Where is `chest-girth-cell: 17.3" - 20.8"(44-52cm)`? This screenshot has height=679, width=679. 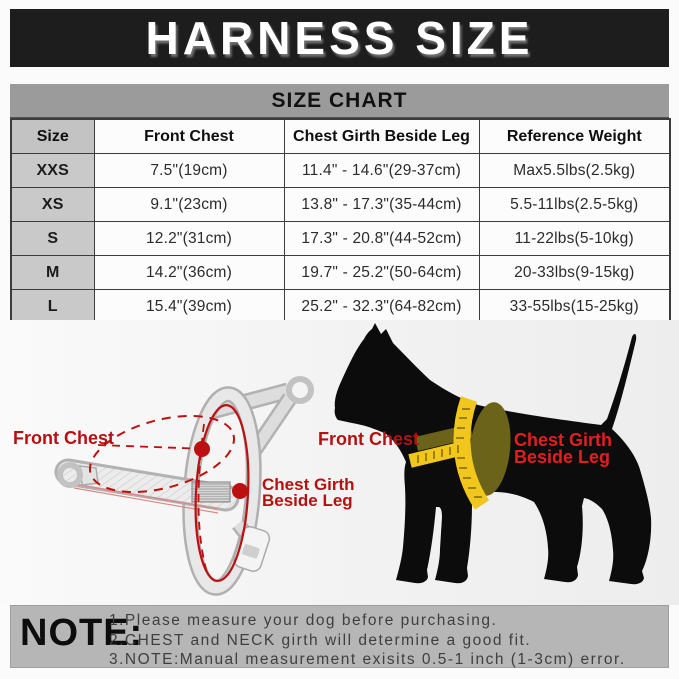 chest-girth-cell: 17.3" - 20.8"(44-52cm) is located at coordinates (381, 238).